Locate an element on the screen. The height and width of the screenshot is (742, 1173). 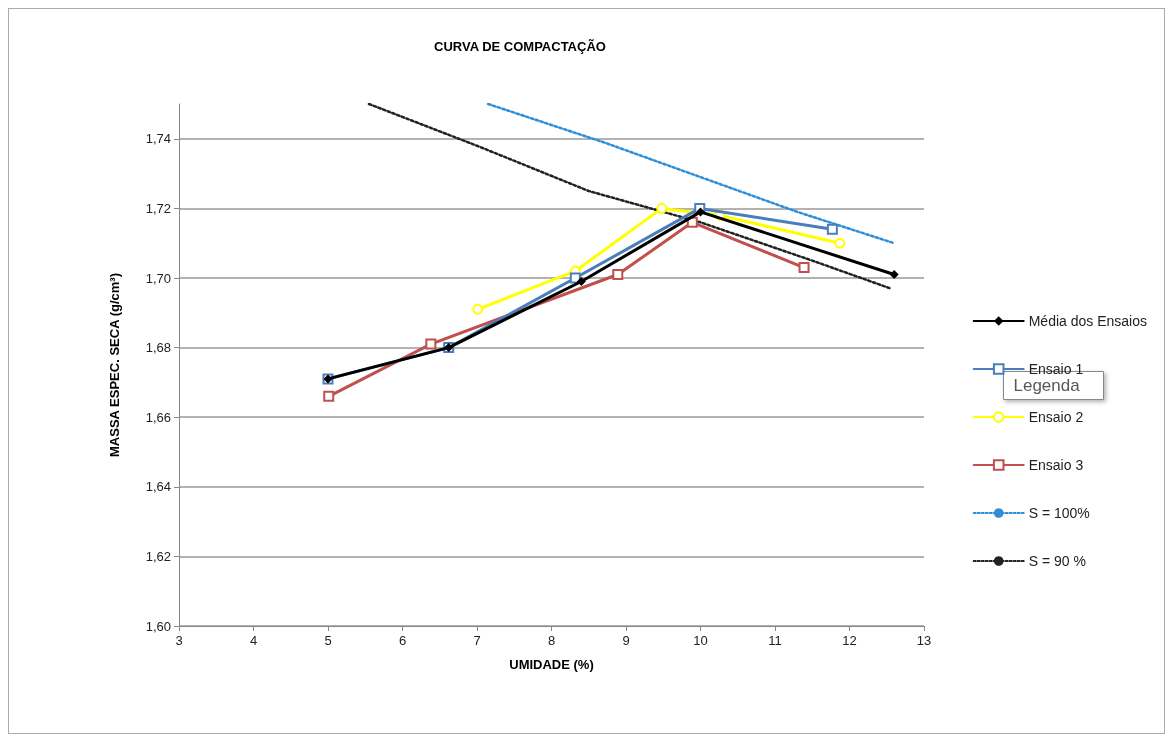
x-tick-label: 11 is located at coordinates (775, 640).